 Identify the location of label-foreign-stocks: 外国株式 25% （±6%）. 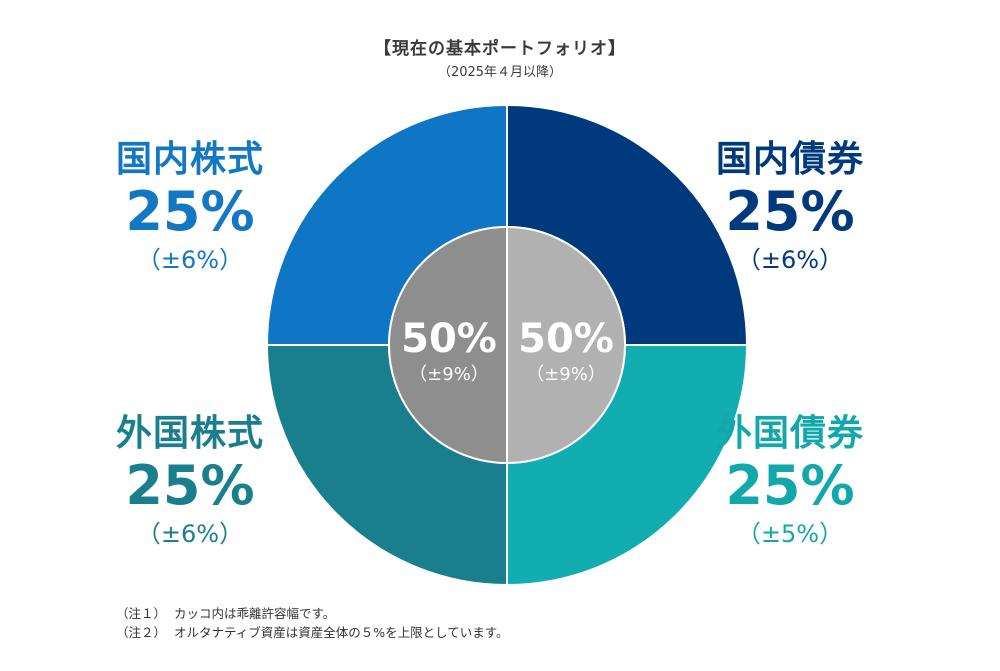
(190, 482).